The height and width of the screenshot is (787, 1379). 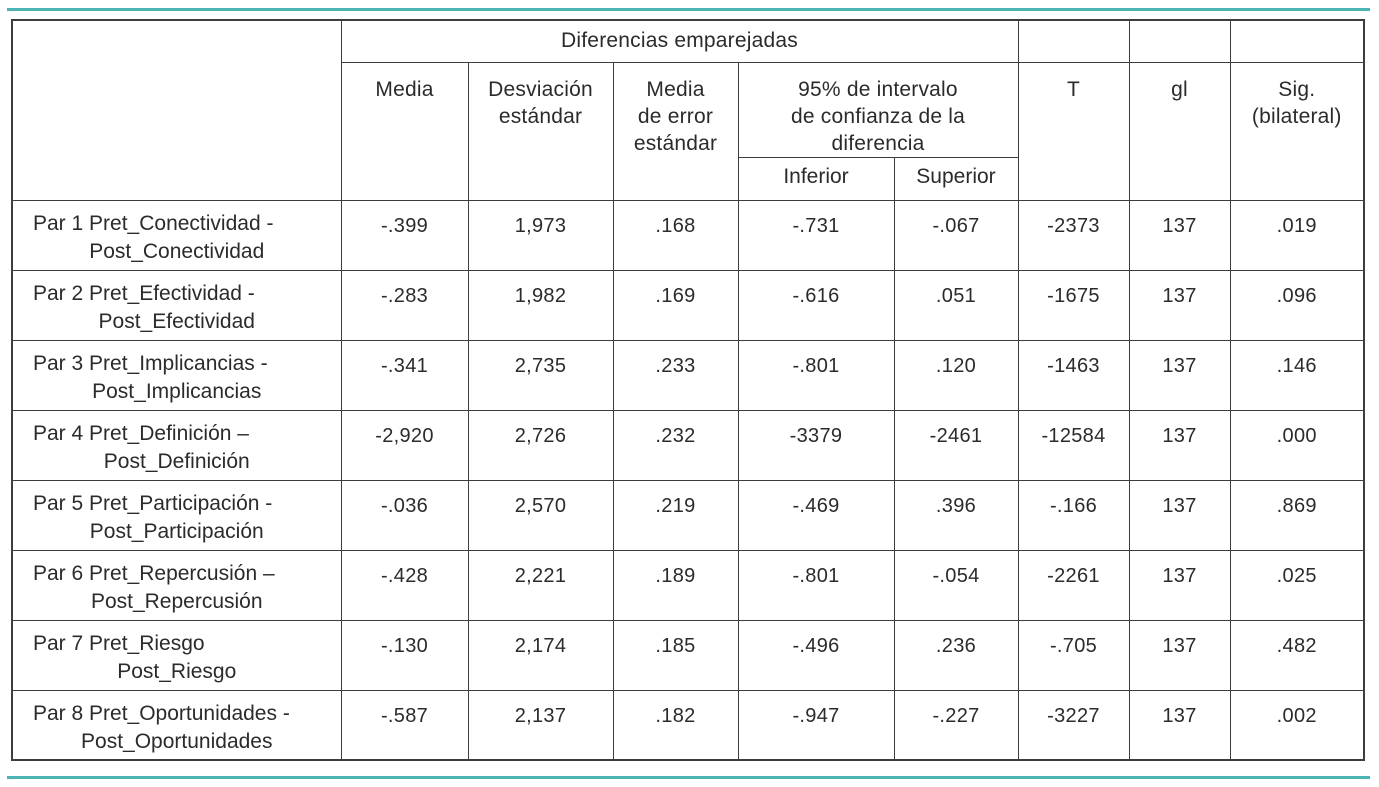 I want to click on cell-media-error: .169, so click(x=675, y=305).